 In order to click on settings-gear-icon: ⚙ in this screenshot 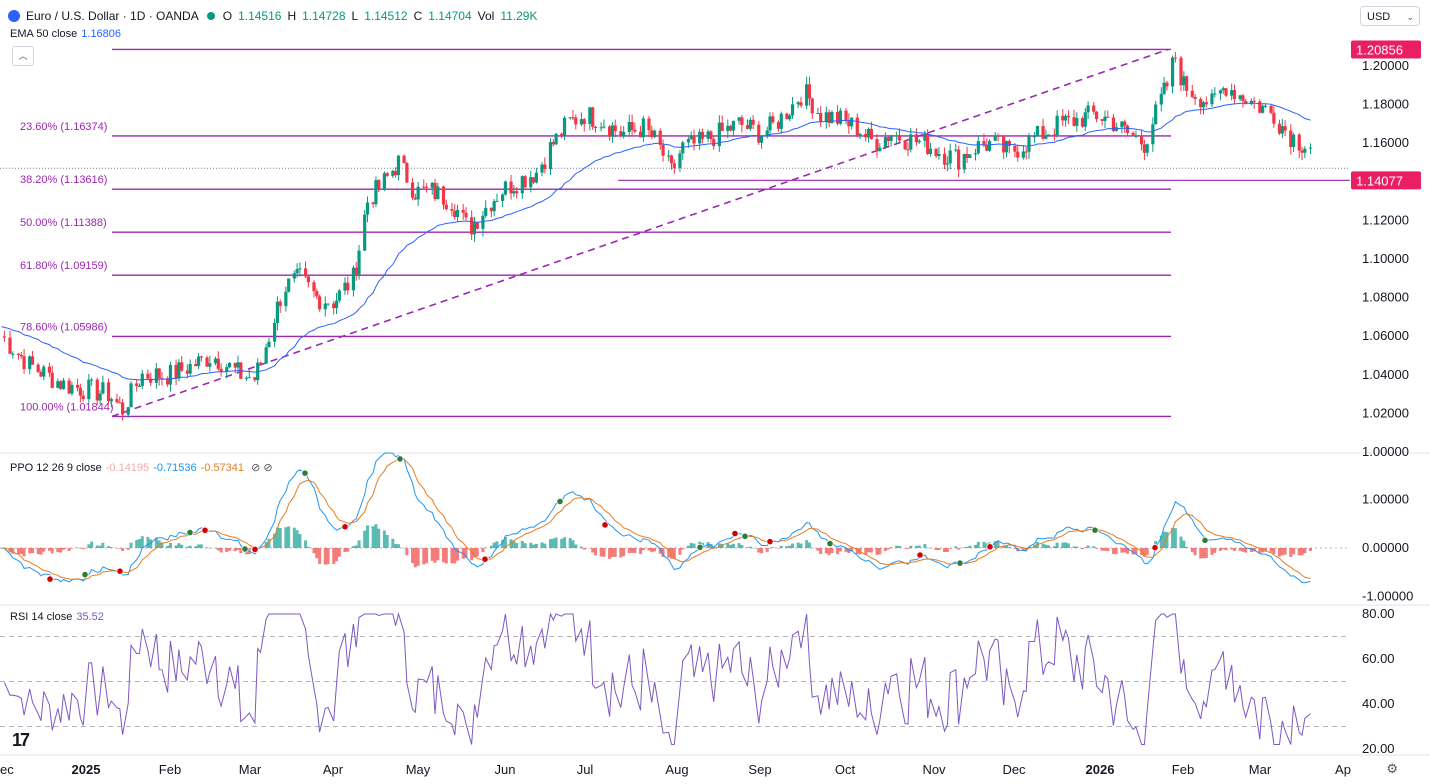, I will do `click(1392, 768)`.